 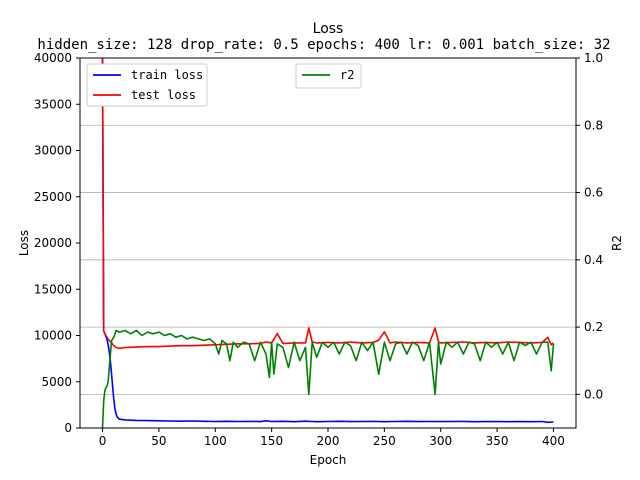 I want to click on y-right-tick-label-0: 0.0, so click(x=593, y=394).